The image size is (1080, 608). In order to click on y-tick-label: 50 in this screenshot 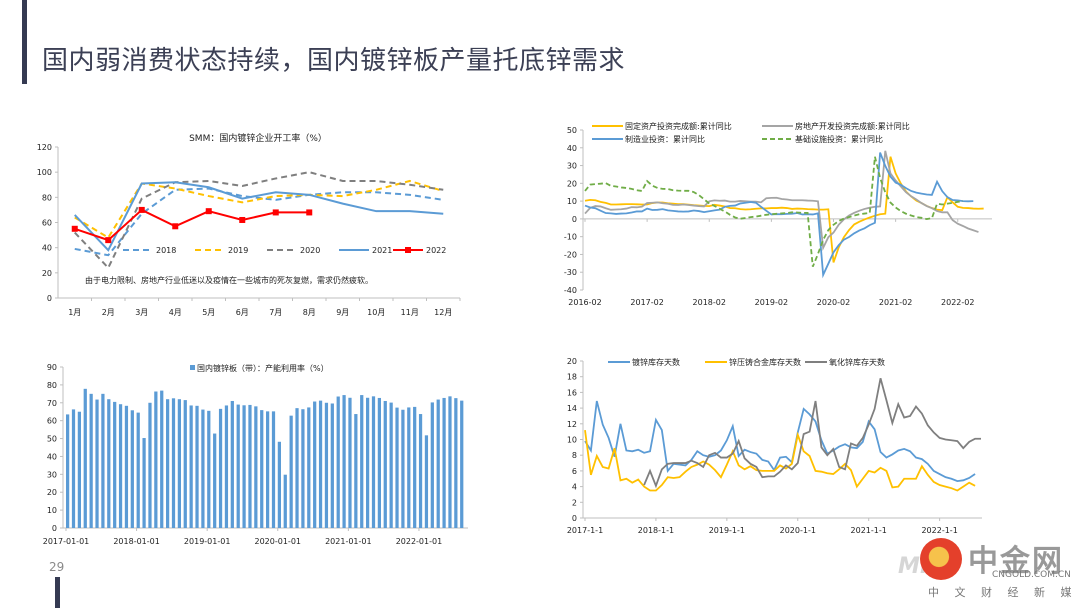, I will do `click(572, 130)`.